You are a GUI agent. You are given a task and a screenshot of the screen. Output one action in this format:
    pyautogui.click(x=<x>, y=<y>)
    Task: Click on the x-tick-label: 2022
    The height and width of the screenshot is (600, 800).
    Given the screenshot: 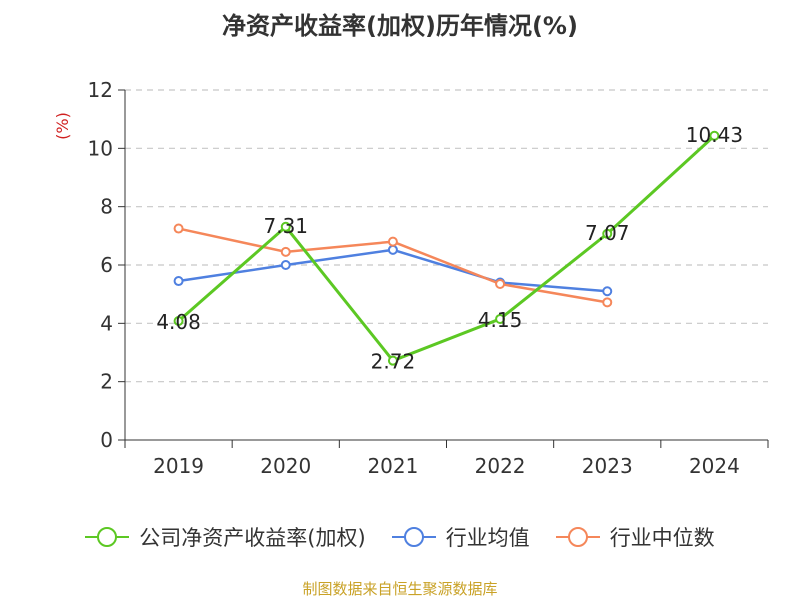 What is the action you would take?
    pyautogui.click(x=500, y=466)
    